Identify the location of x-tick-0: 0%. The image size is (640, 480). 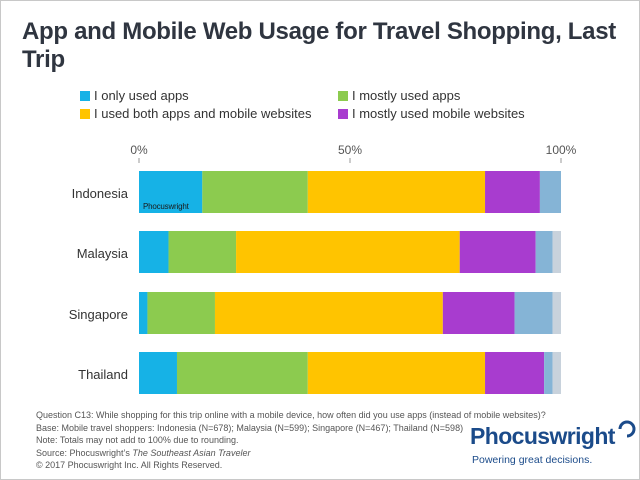
(139, 150).